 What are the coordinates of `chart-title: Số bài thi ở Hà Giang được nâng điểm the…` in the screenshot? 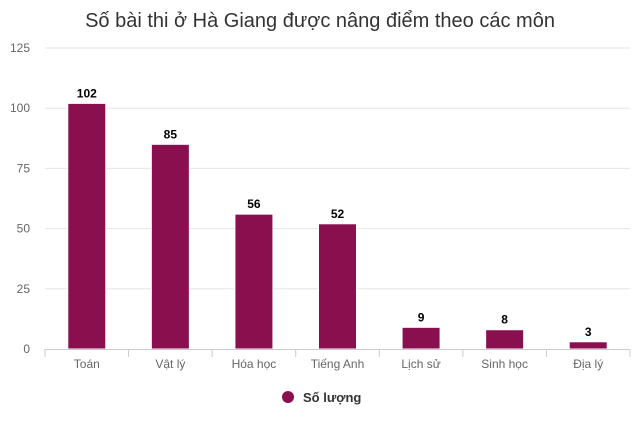 It's located at (320, 21).